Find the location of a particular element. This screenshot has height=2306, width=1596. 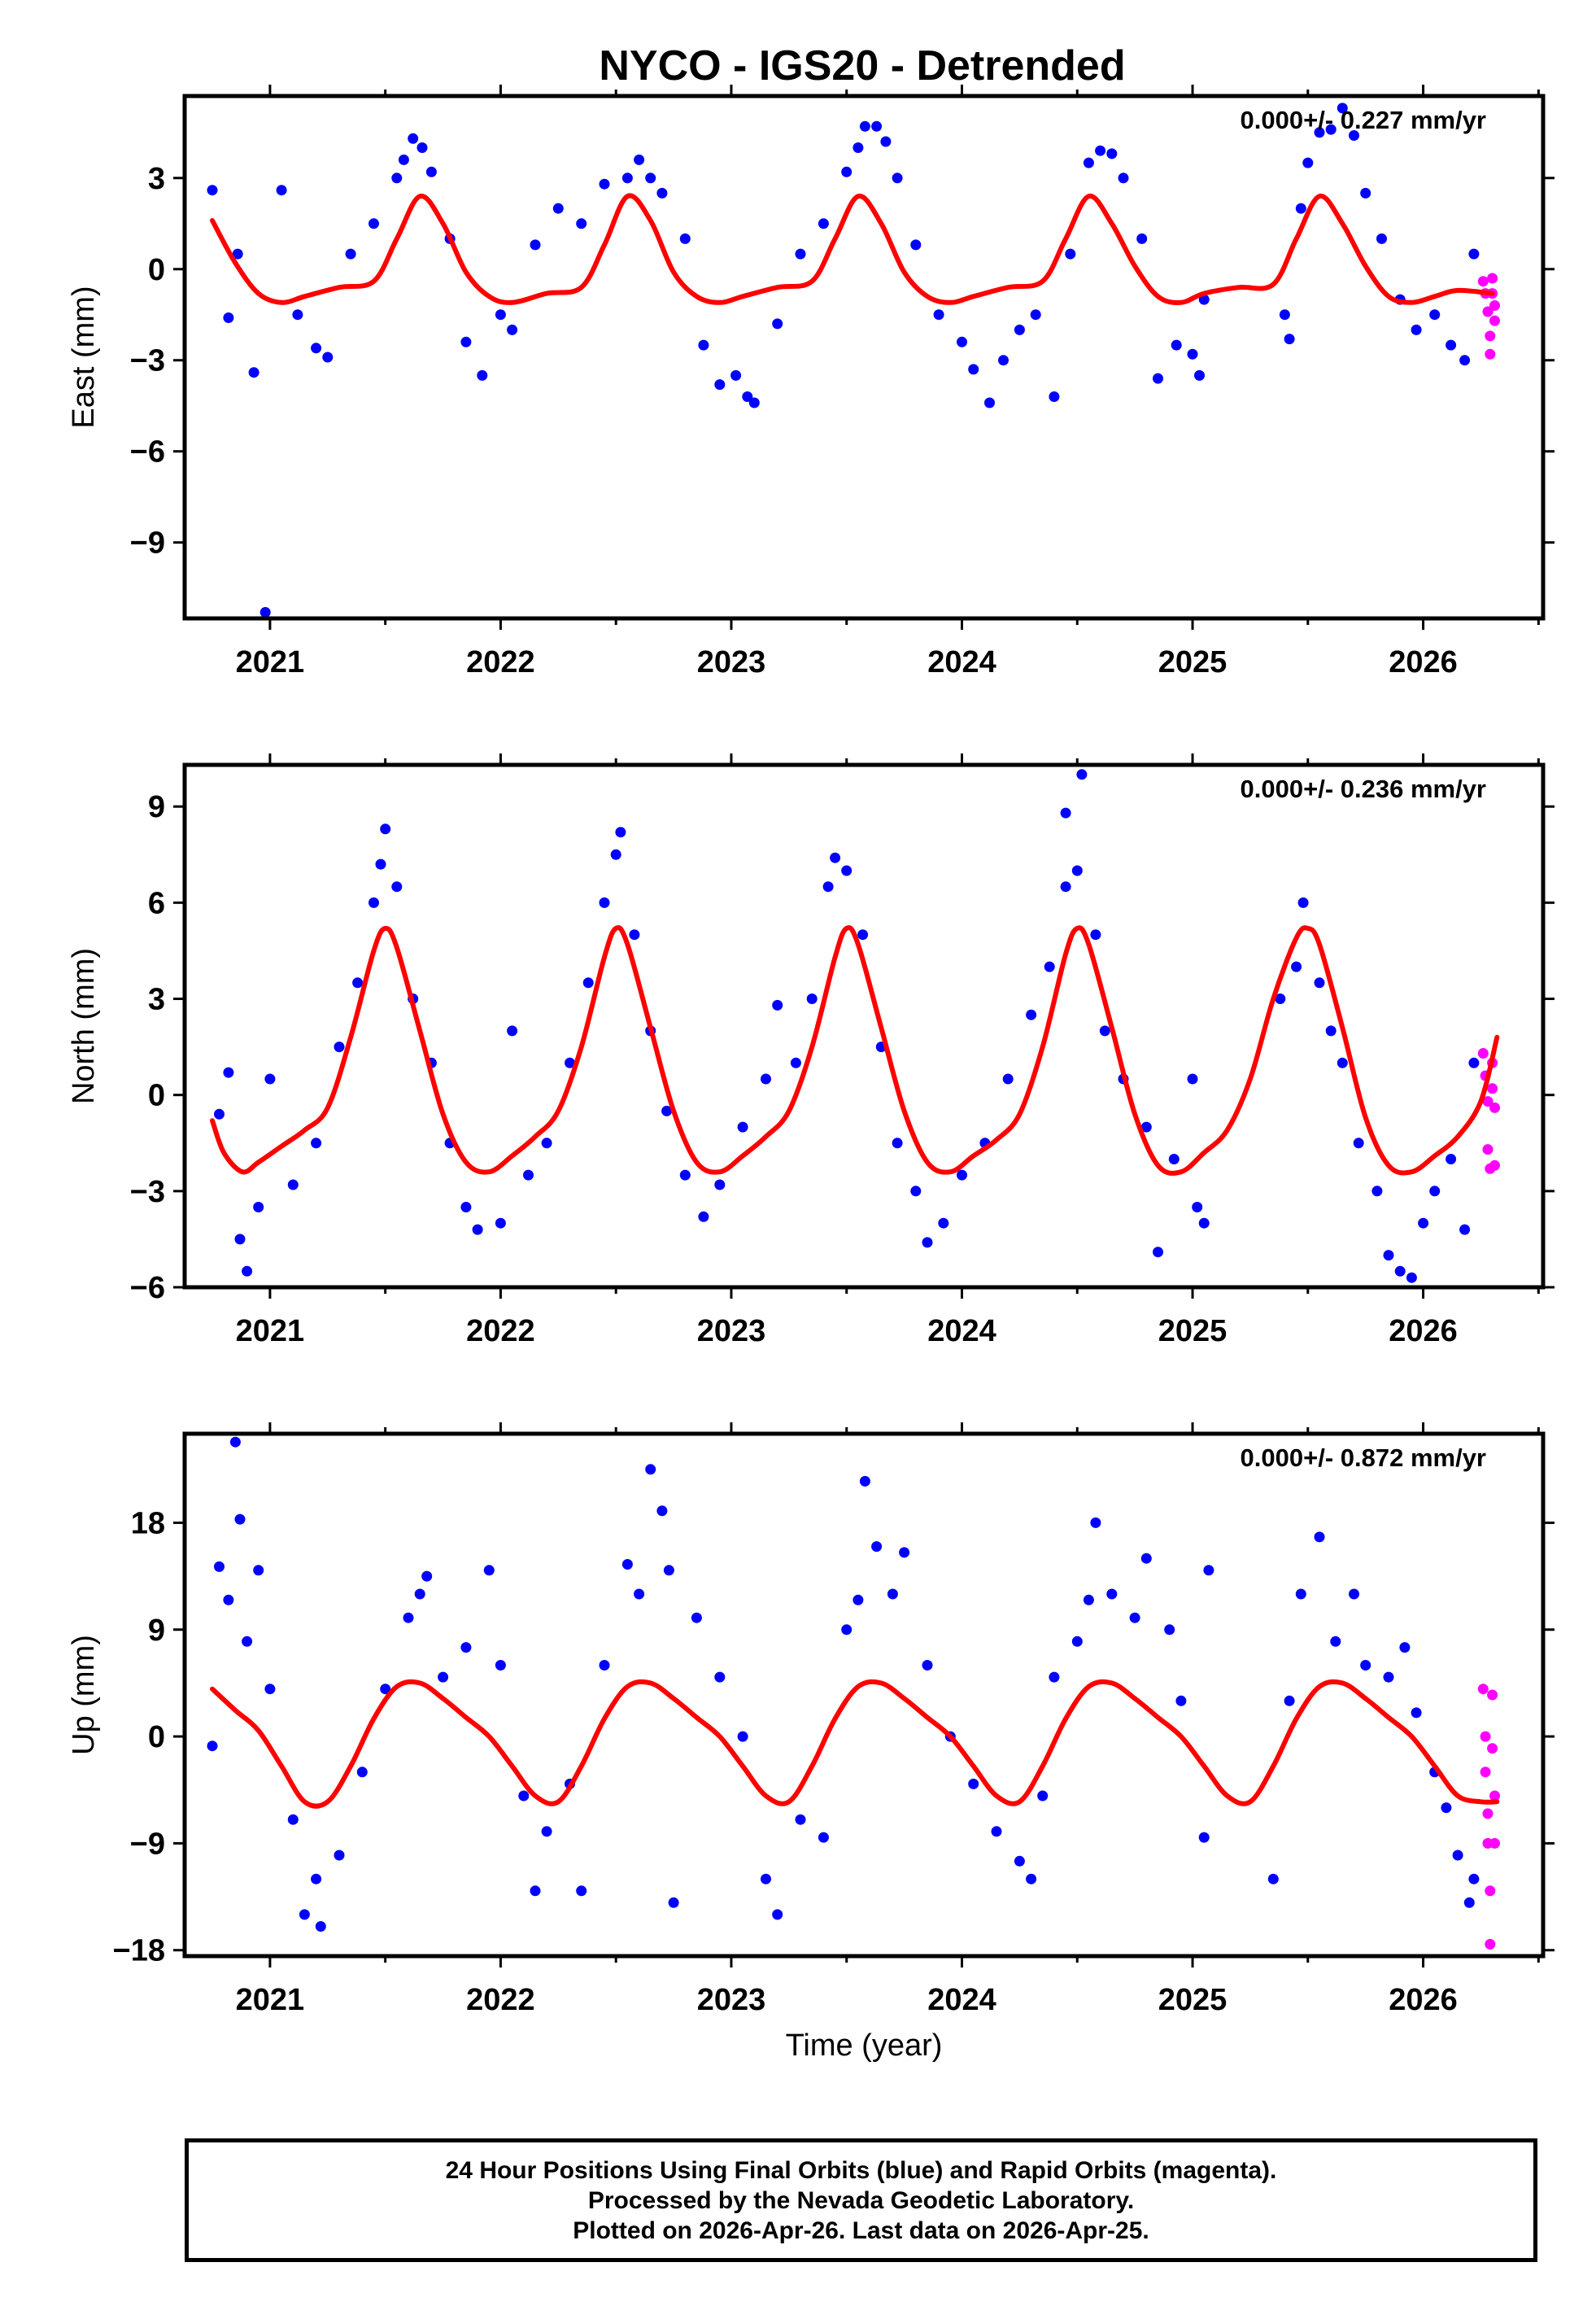

x-tick-label: 2023 is located at coordinates (731, 1331).